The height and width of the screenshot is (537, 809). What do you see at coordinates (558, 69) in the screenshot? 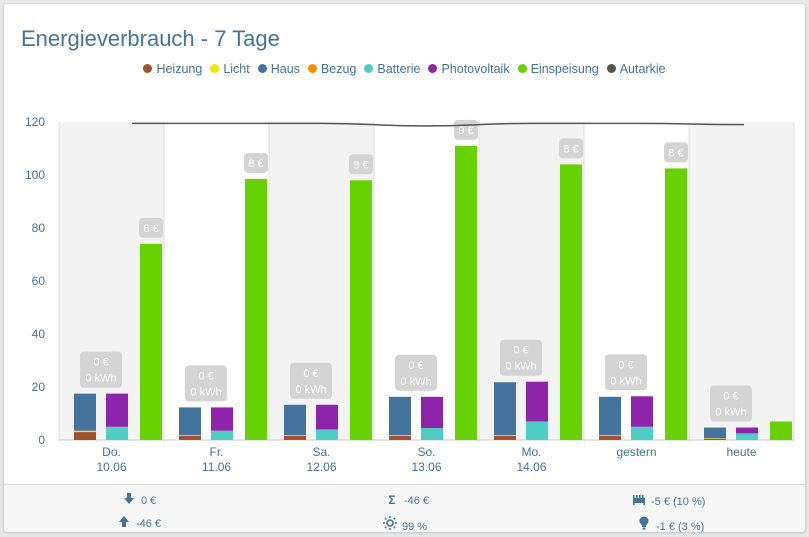
I see `legend-item-einspeisung: Einspeisung` at bounding box center [558, 69].